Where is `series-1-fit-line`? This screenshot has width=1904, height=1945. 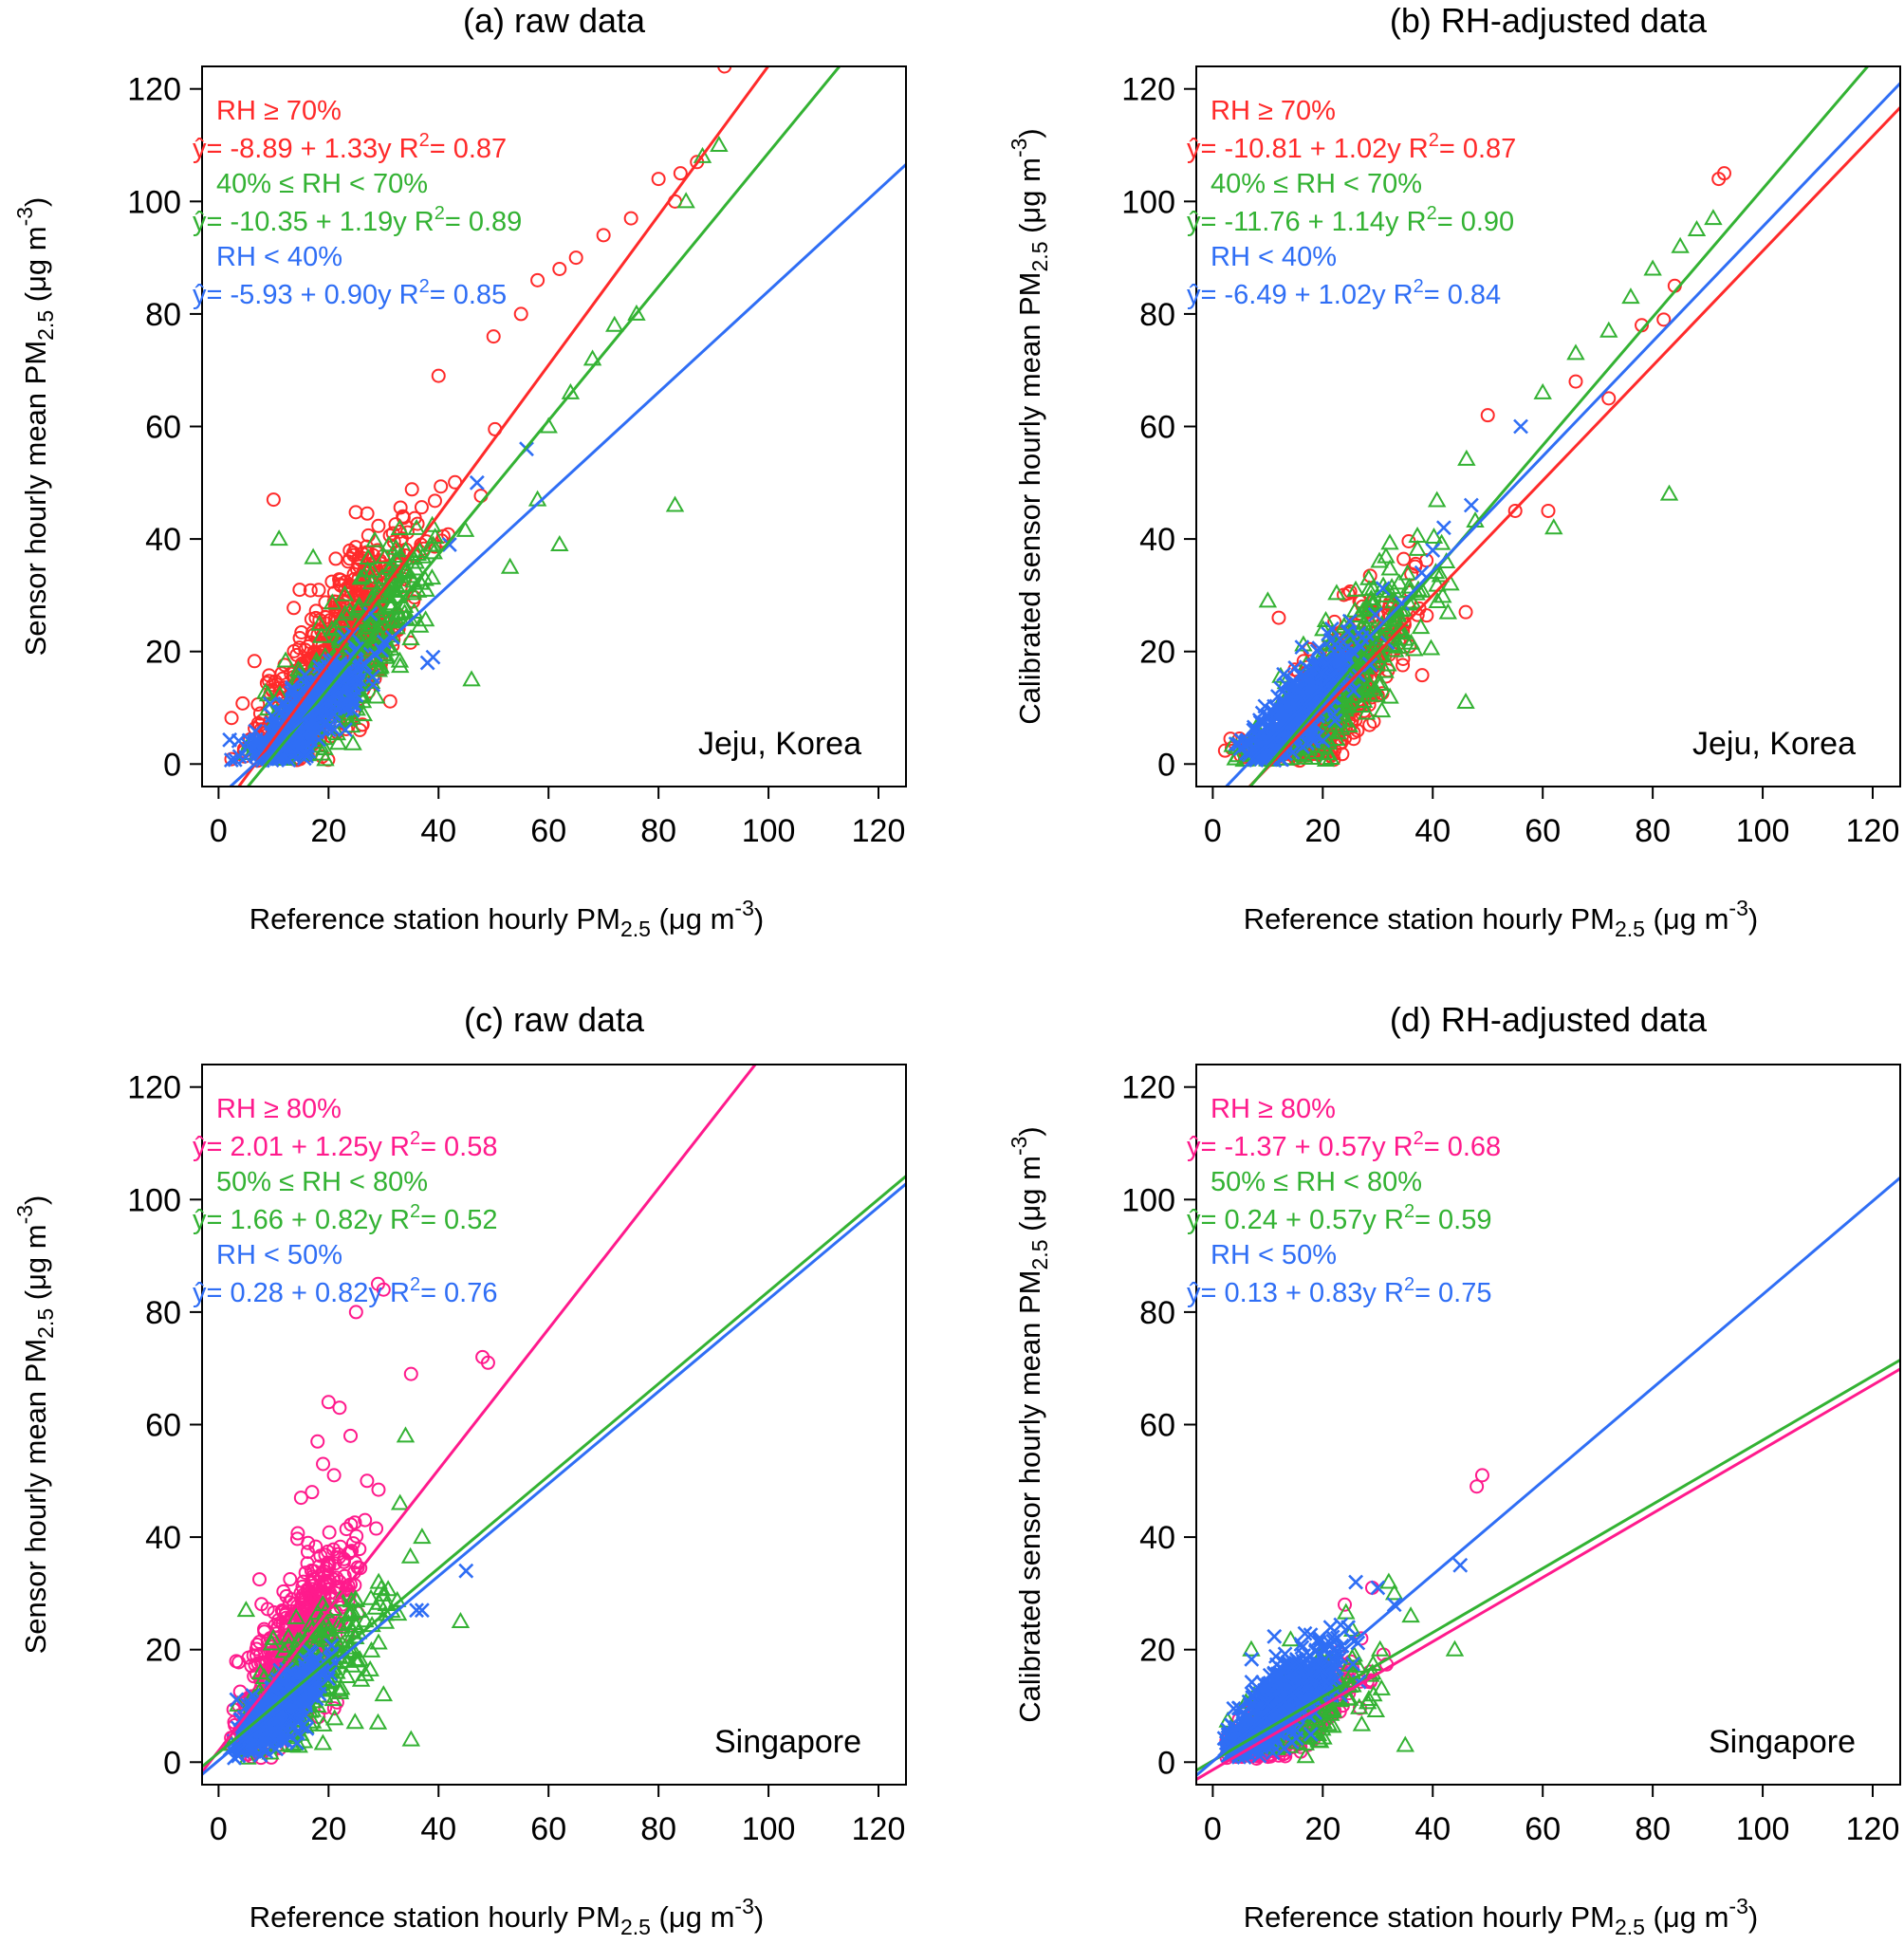
series-1-fit-line is located at coordinates (554, 1472).